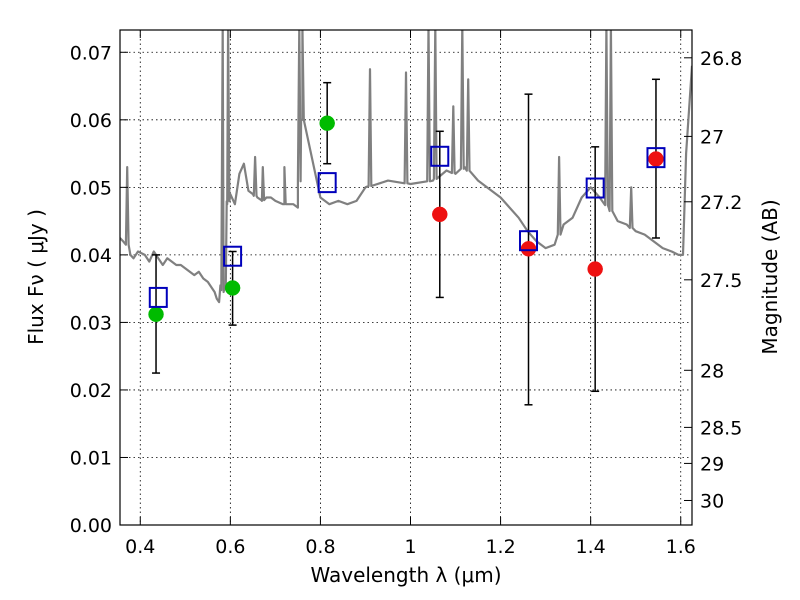 This screenshot has width=800, height=600. I want to click on y-tick-label: 0.02, so click(91, 391).